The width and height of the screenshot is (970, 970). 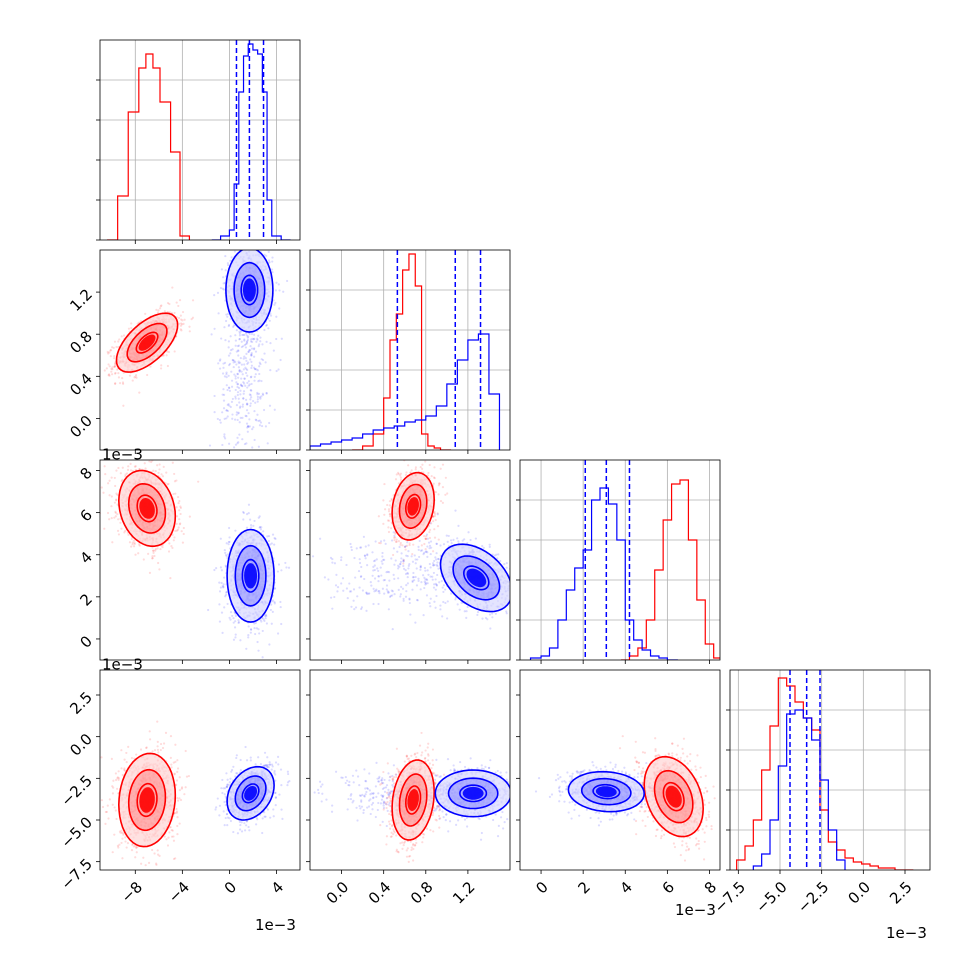 I want to click on xtick-label: 2, so click(x=583, y=887).